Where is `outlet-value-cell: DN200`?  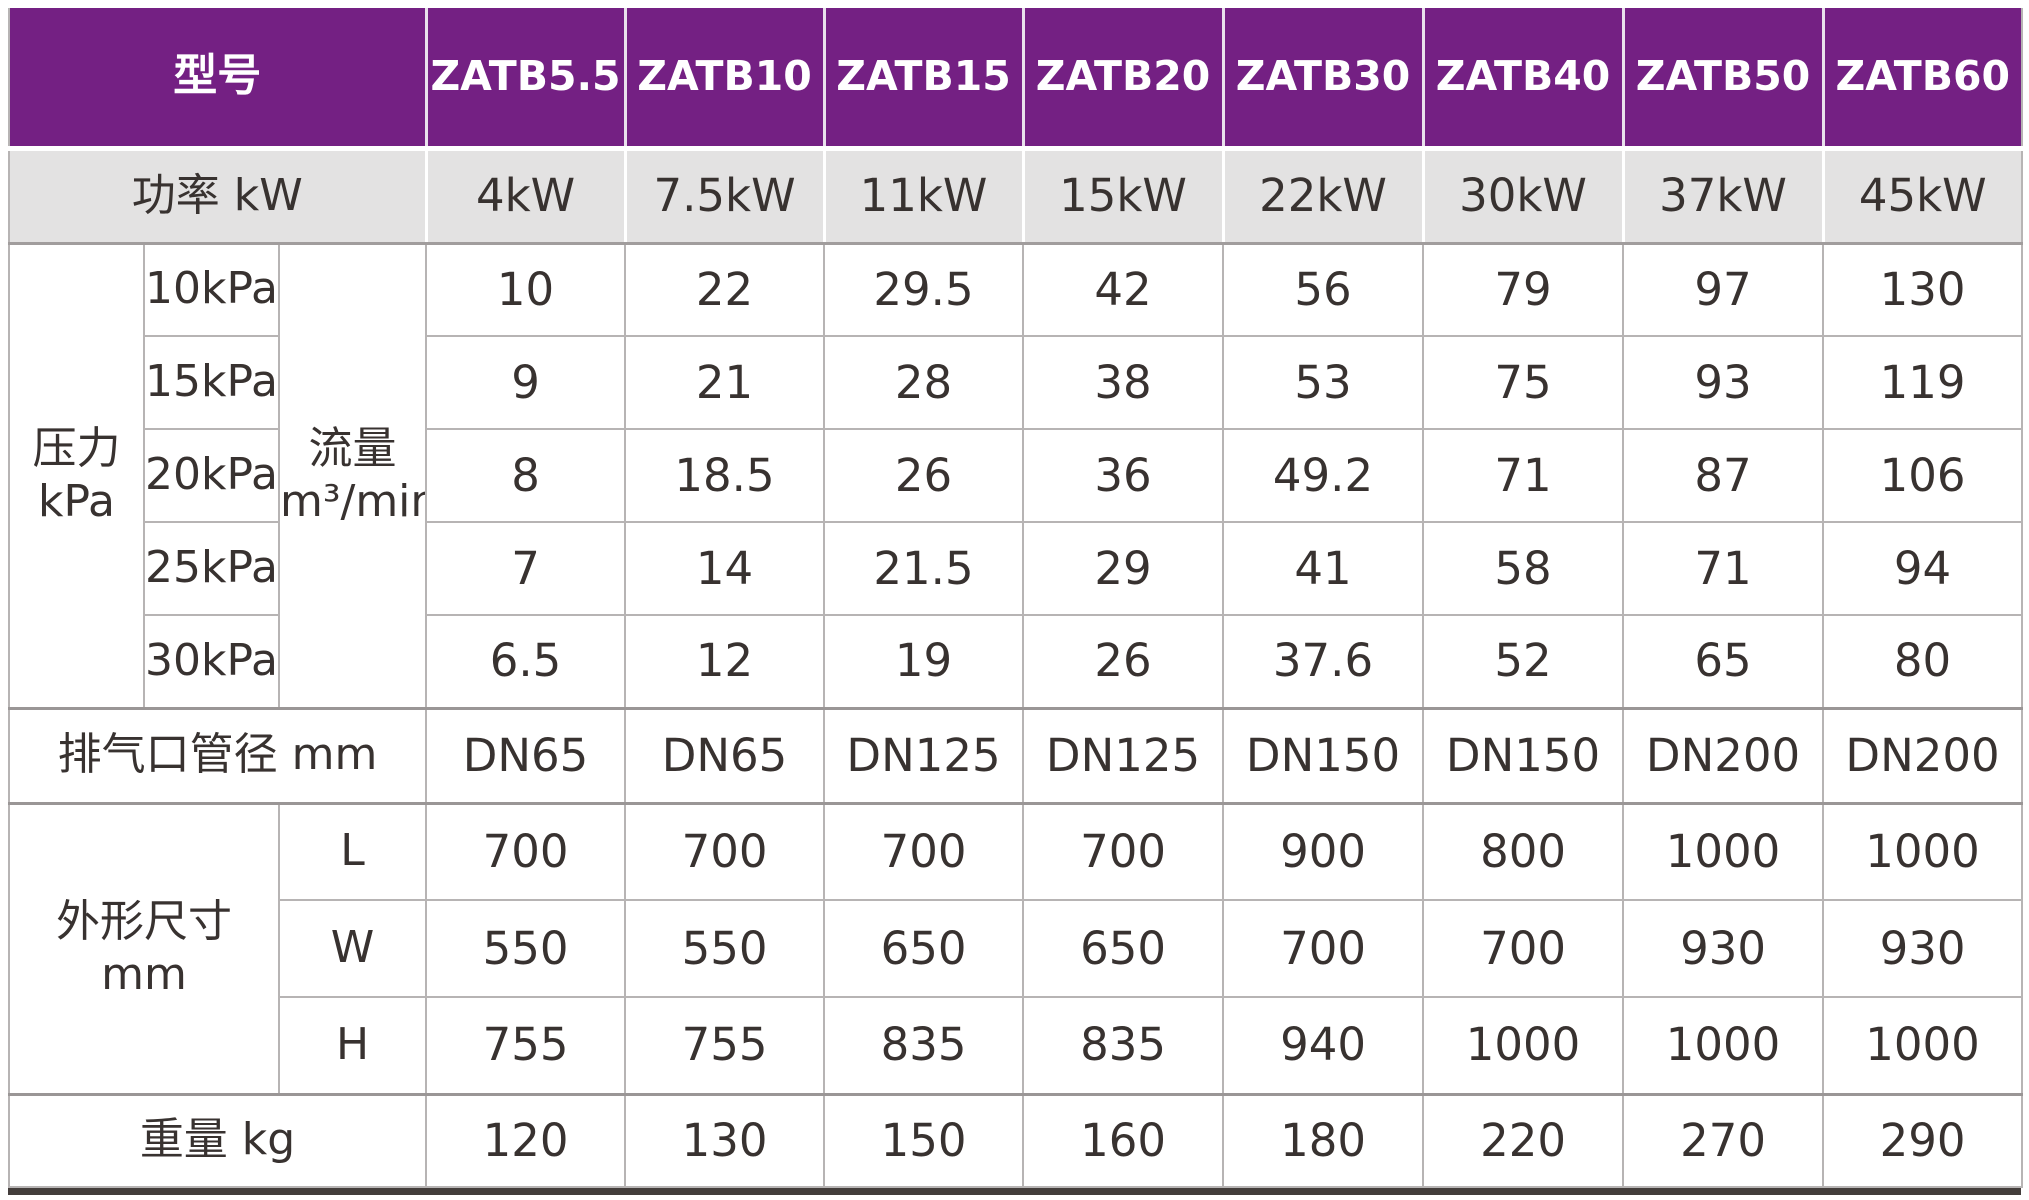 outlet-value-cell: DN200 is located at coordinates (1723, 755).